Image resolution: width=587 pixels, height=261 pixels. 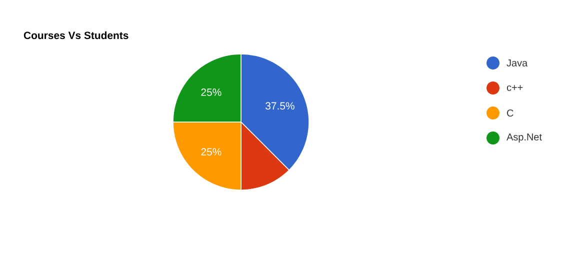 I want to click on legend-label: Java, so click(x=517, y=63).